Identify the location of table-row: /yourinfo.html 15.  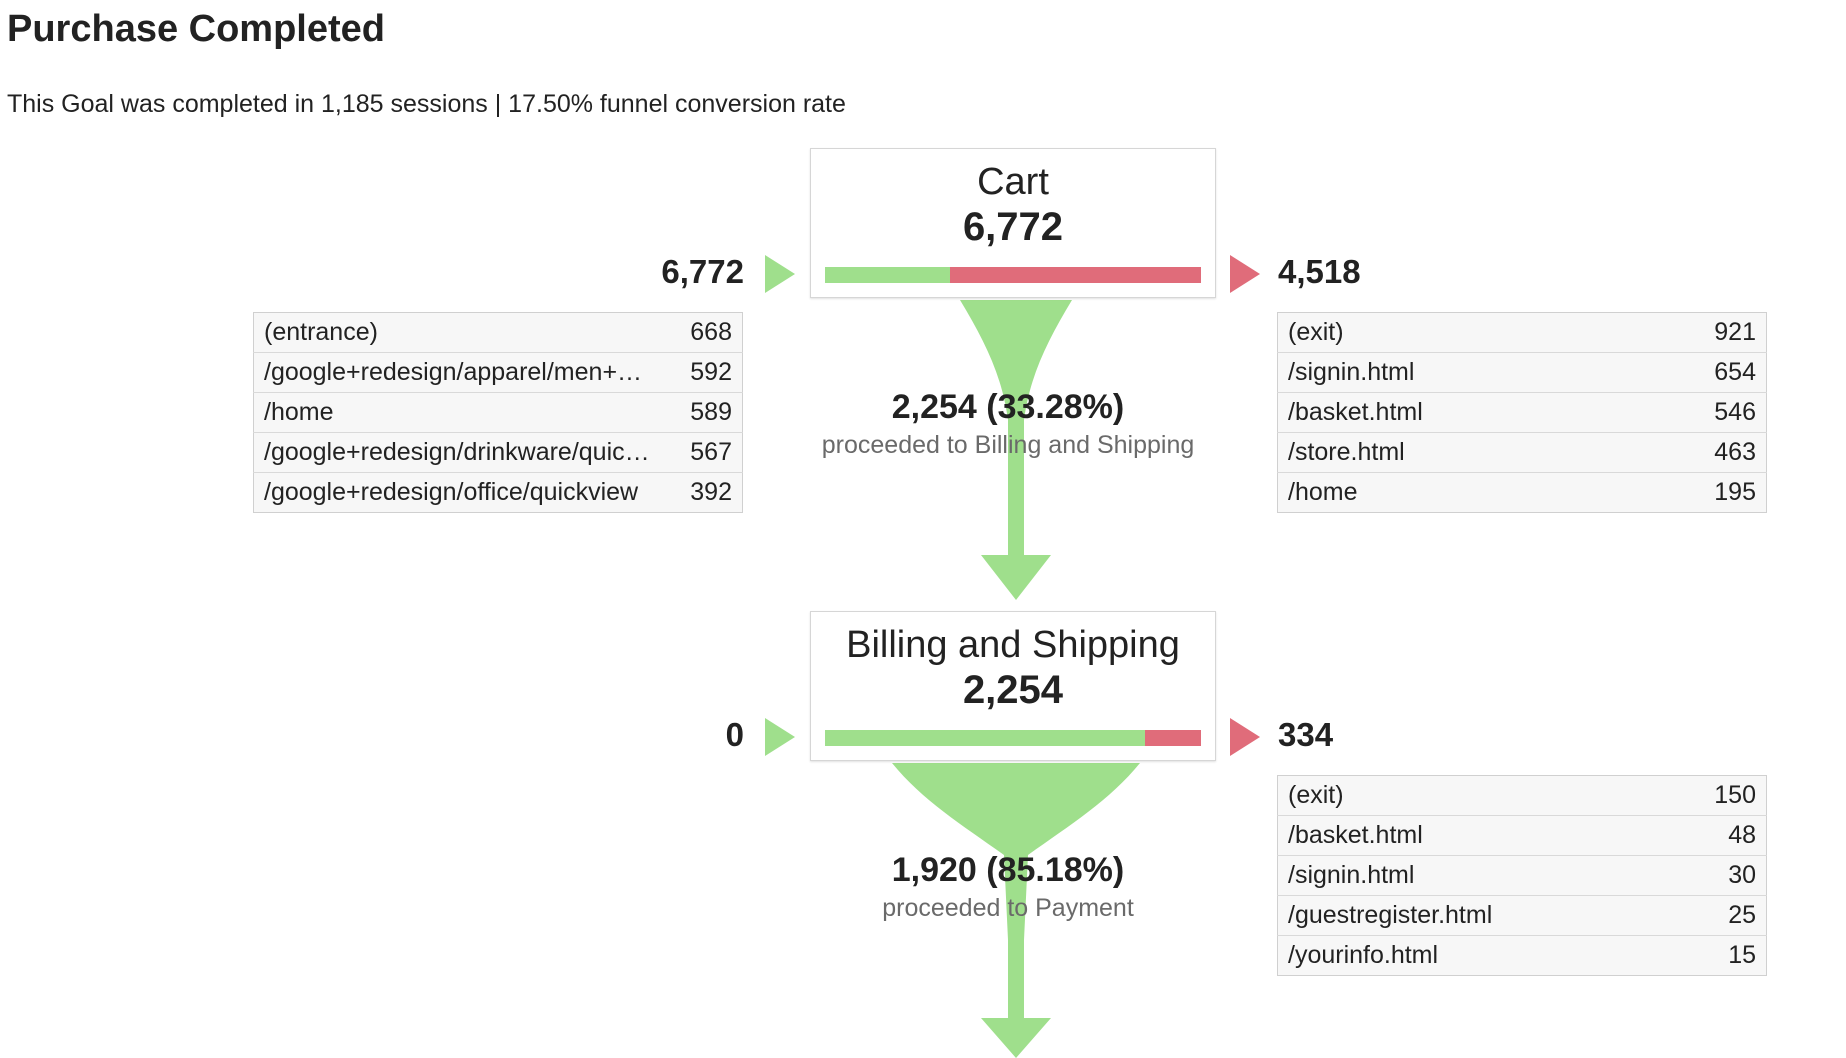
(1522, 955).